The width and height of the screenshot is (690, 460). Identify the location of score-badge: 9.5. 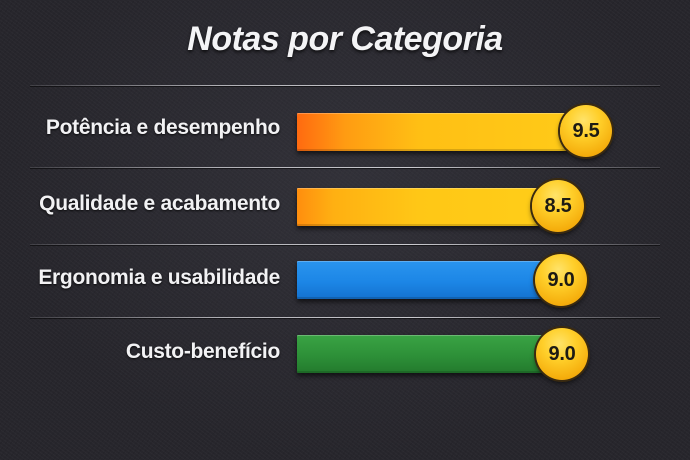
(586, 131).